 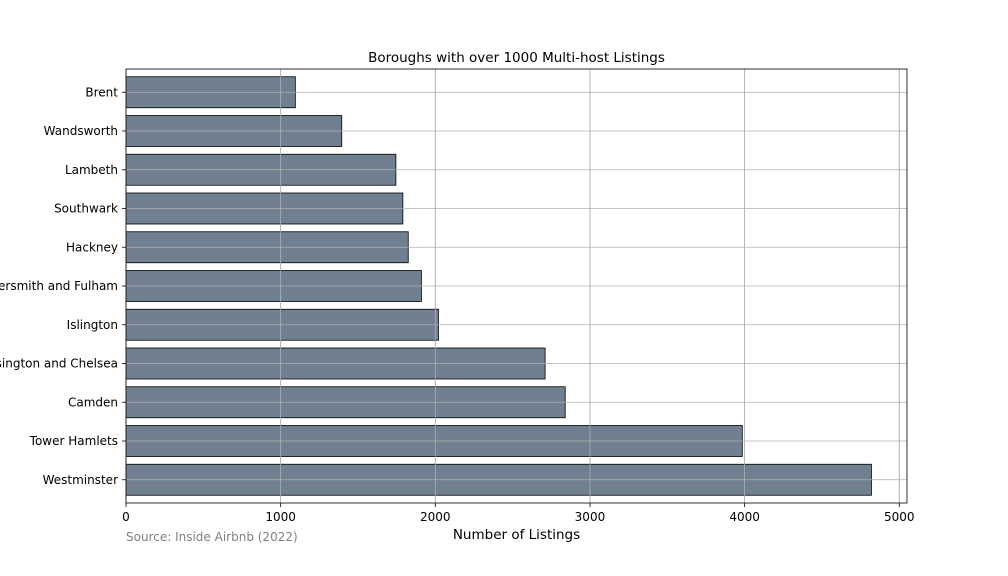 What do you see at coordinates (93, 402) in the screenshot?
I see `y-tick-label: Camden` at bounding box center [93, 402].